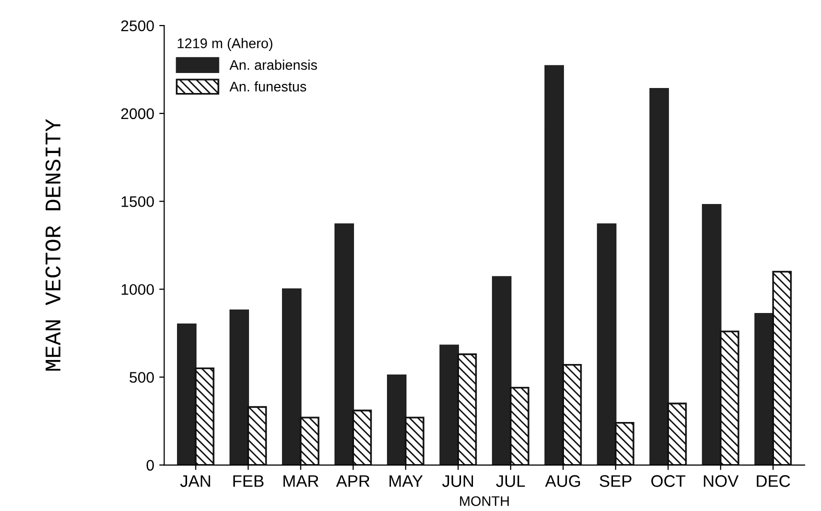 Image resolution: width=821 pixels, height=511 pixels. I want to click on x-tick-label: SEP, so click(616, 481).